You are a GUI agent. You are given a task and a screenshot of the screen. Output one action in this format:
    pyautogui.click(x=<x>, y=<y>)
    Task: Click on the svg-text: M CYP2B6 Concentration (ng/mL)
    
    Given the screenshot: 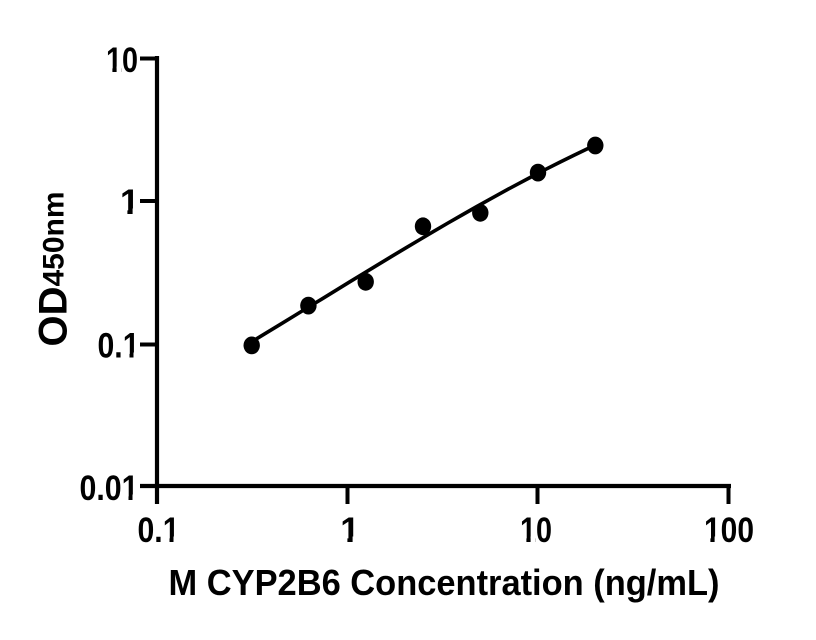 What is the action you would take?
    pyautogui.click(x=444, y=582)
    